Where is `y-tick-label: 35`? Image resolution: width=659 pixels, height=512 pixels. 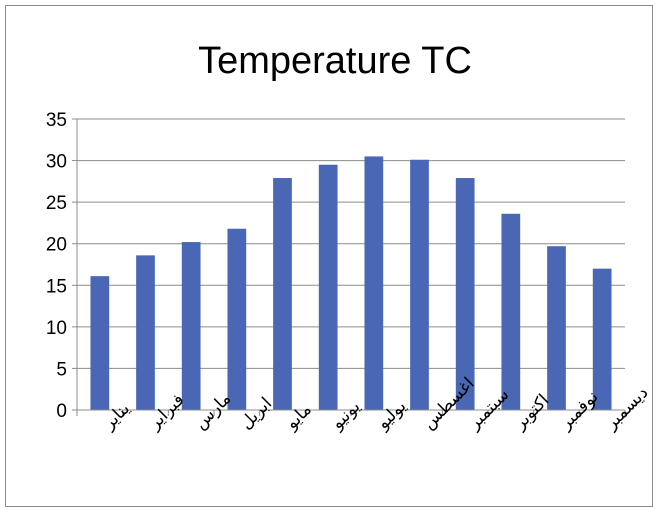
y-tick-label: 35 is located at coordinates (56, 120).